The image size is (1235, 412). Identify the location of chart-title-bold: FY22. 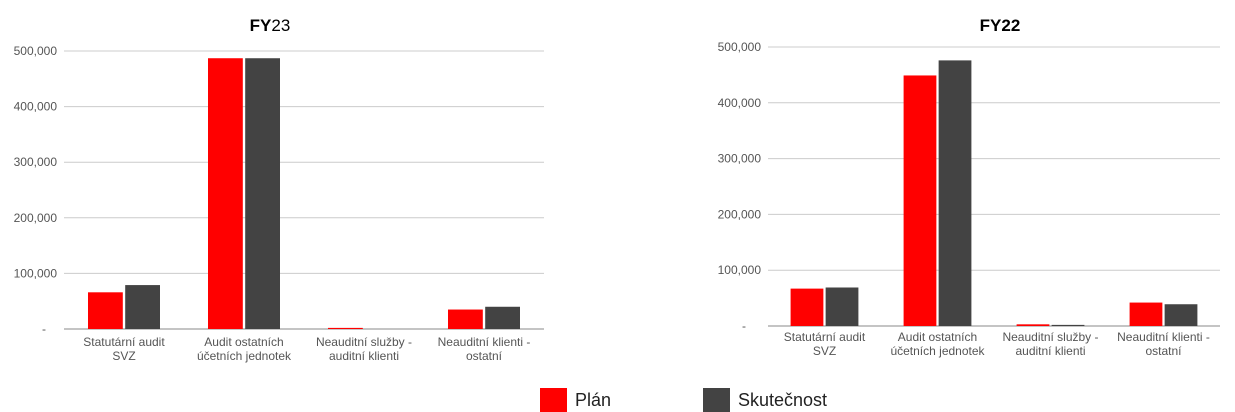
(1000, 25).